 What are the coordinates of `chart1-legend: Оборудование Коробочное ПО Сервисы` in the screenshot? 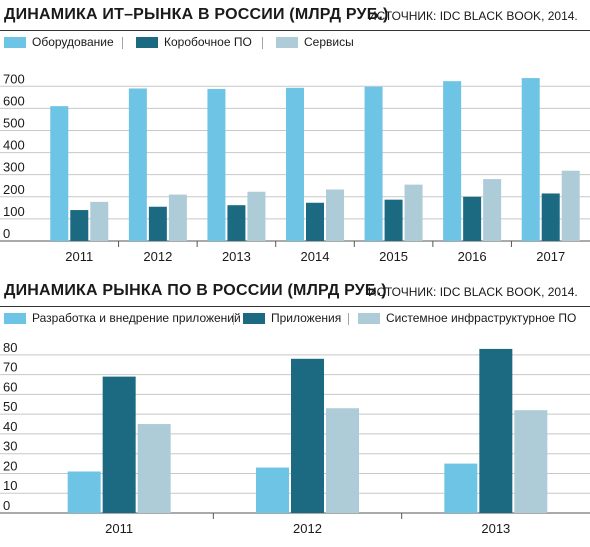 It's located at (295, 43).